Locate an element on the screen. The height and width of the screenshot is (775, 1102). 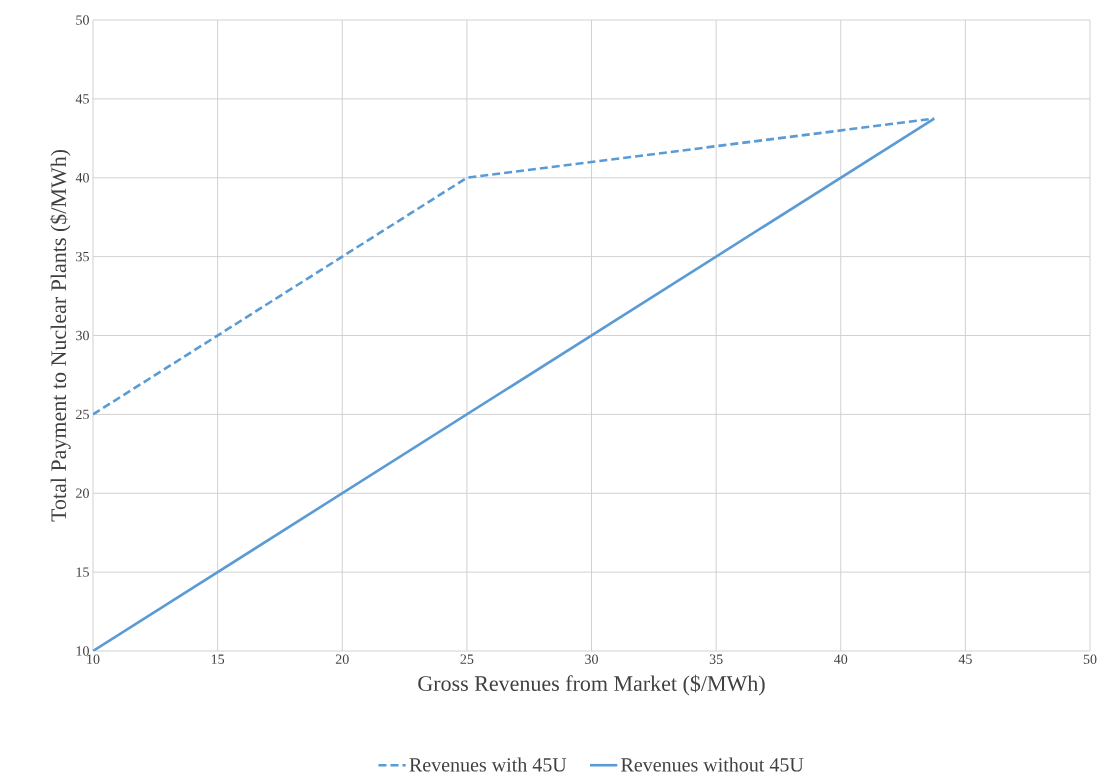
y-tick-label: 15 is located at coordinates (82, 572).